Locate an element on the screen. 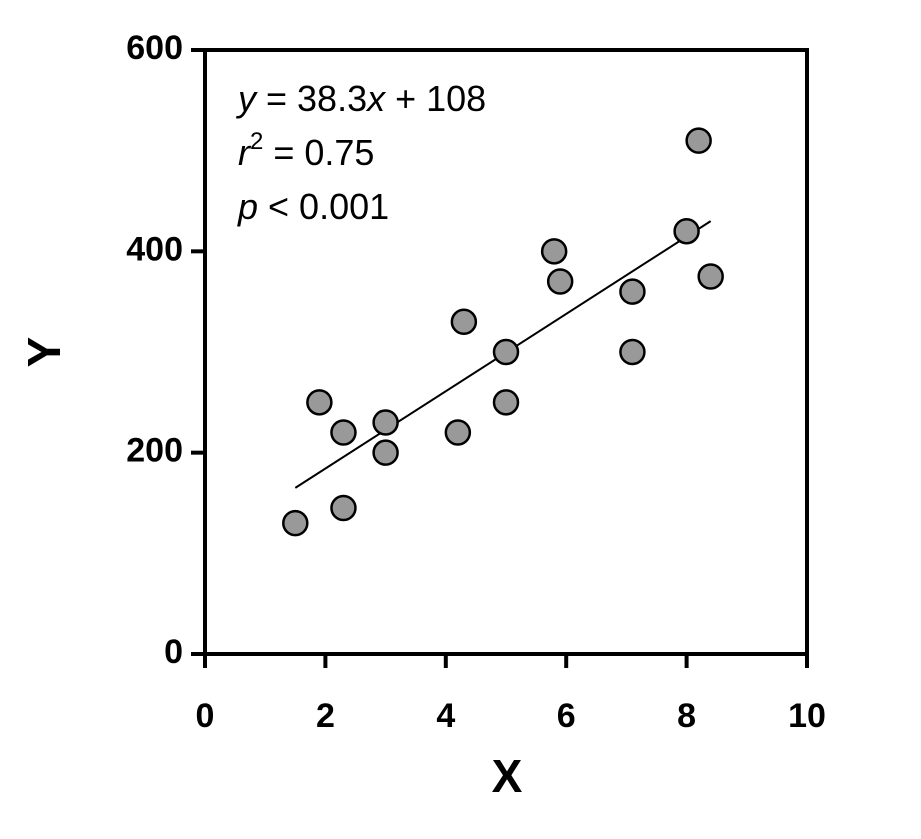  x-tick-label: 4 is located at coordinates (445, 716).